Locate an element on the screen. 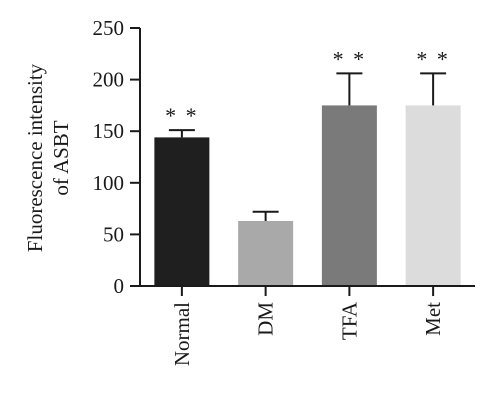  y-tick-label: 250 is located at coordinates (109, 28).